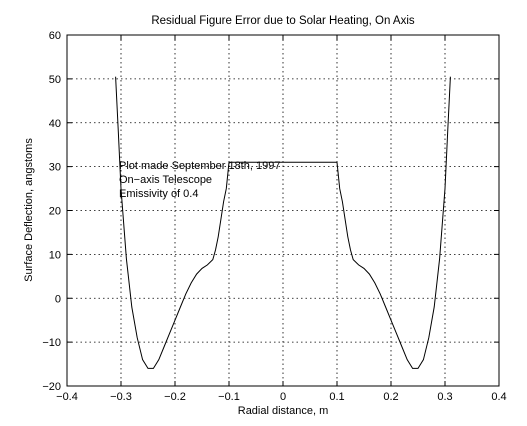 The width and height of the screenshot is (527, 426). What do you see at coordinates (55, 212) in the screenshot?
I see `y-tick-label: 20` at bounding box center [55, 212].